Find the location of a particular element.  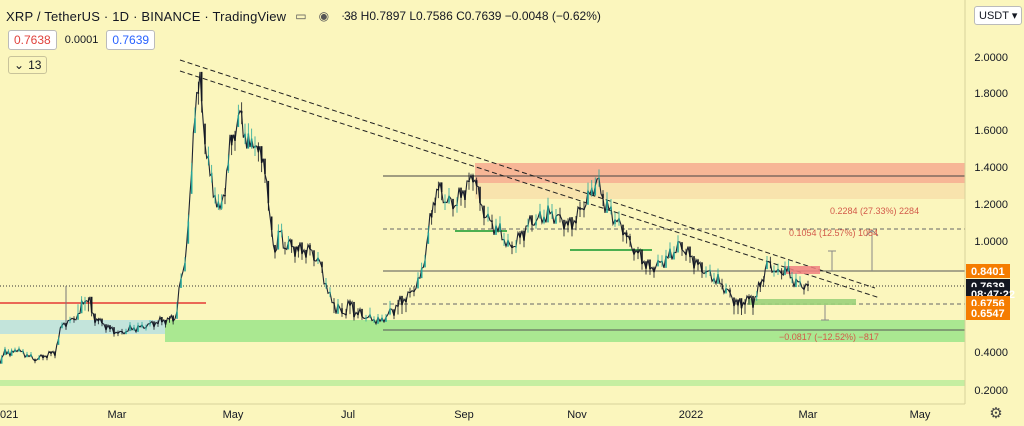

buy-button: 0.7639 is located at coordinates (131, 40).